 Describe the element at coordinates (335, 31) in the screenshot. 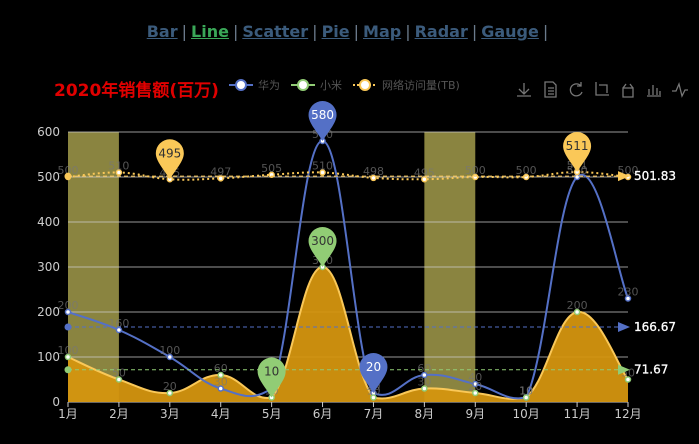

I see `nav-link-pie: Pie` at that location.